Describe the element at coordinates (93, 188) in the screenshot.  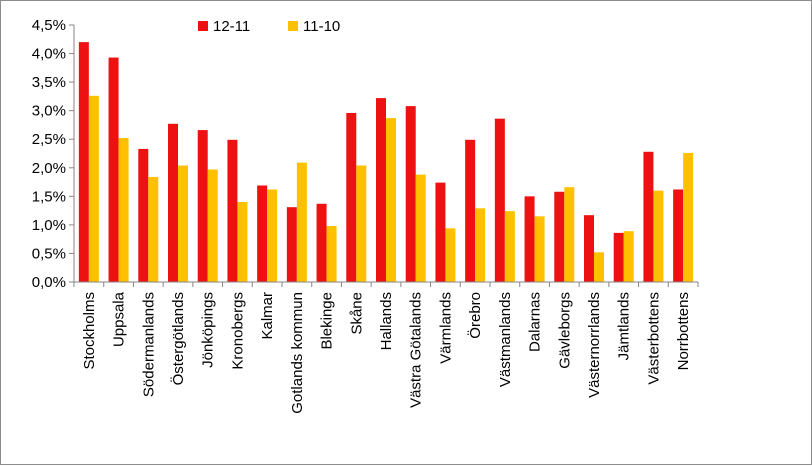
I see `bar-11-10-Stockholms` at that location.